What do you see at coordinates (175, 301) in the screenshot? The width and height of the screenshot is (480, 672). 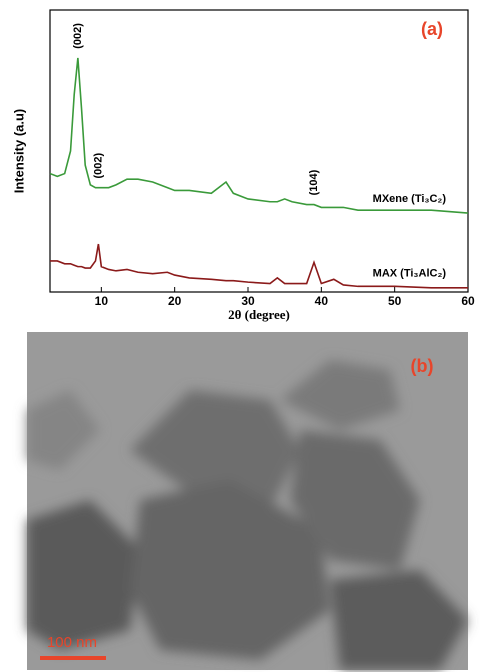 I see `x-tick-label: 20` at bounding box center [175, 301].